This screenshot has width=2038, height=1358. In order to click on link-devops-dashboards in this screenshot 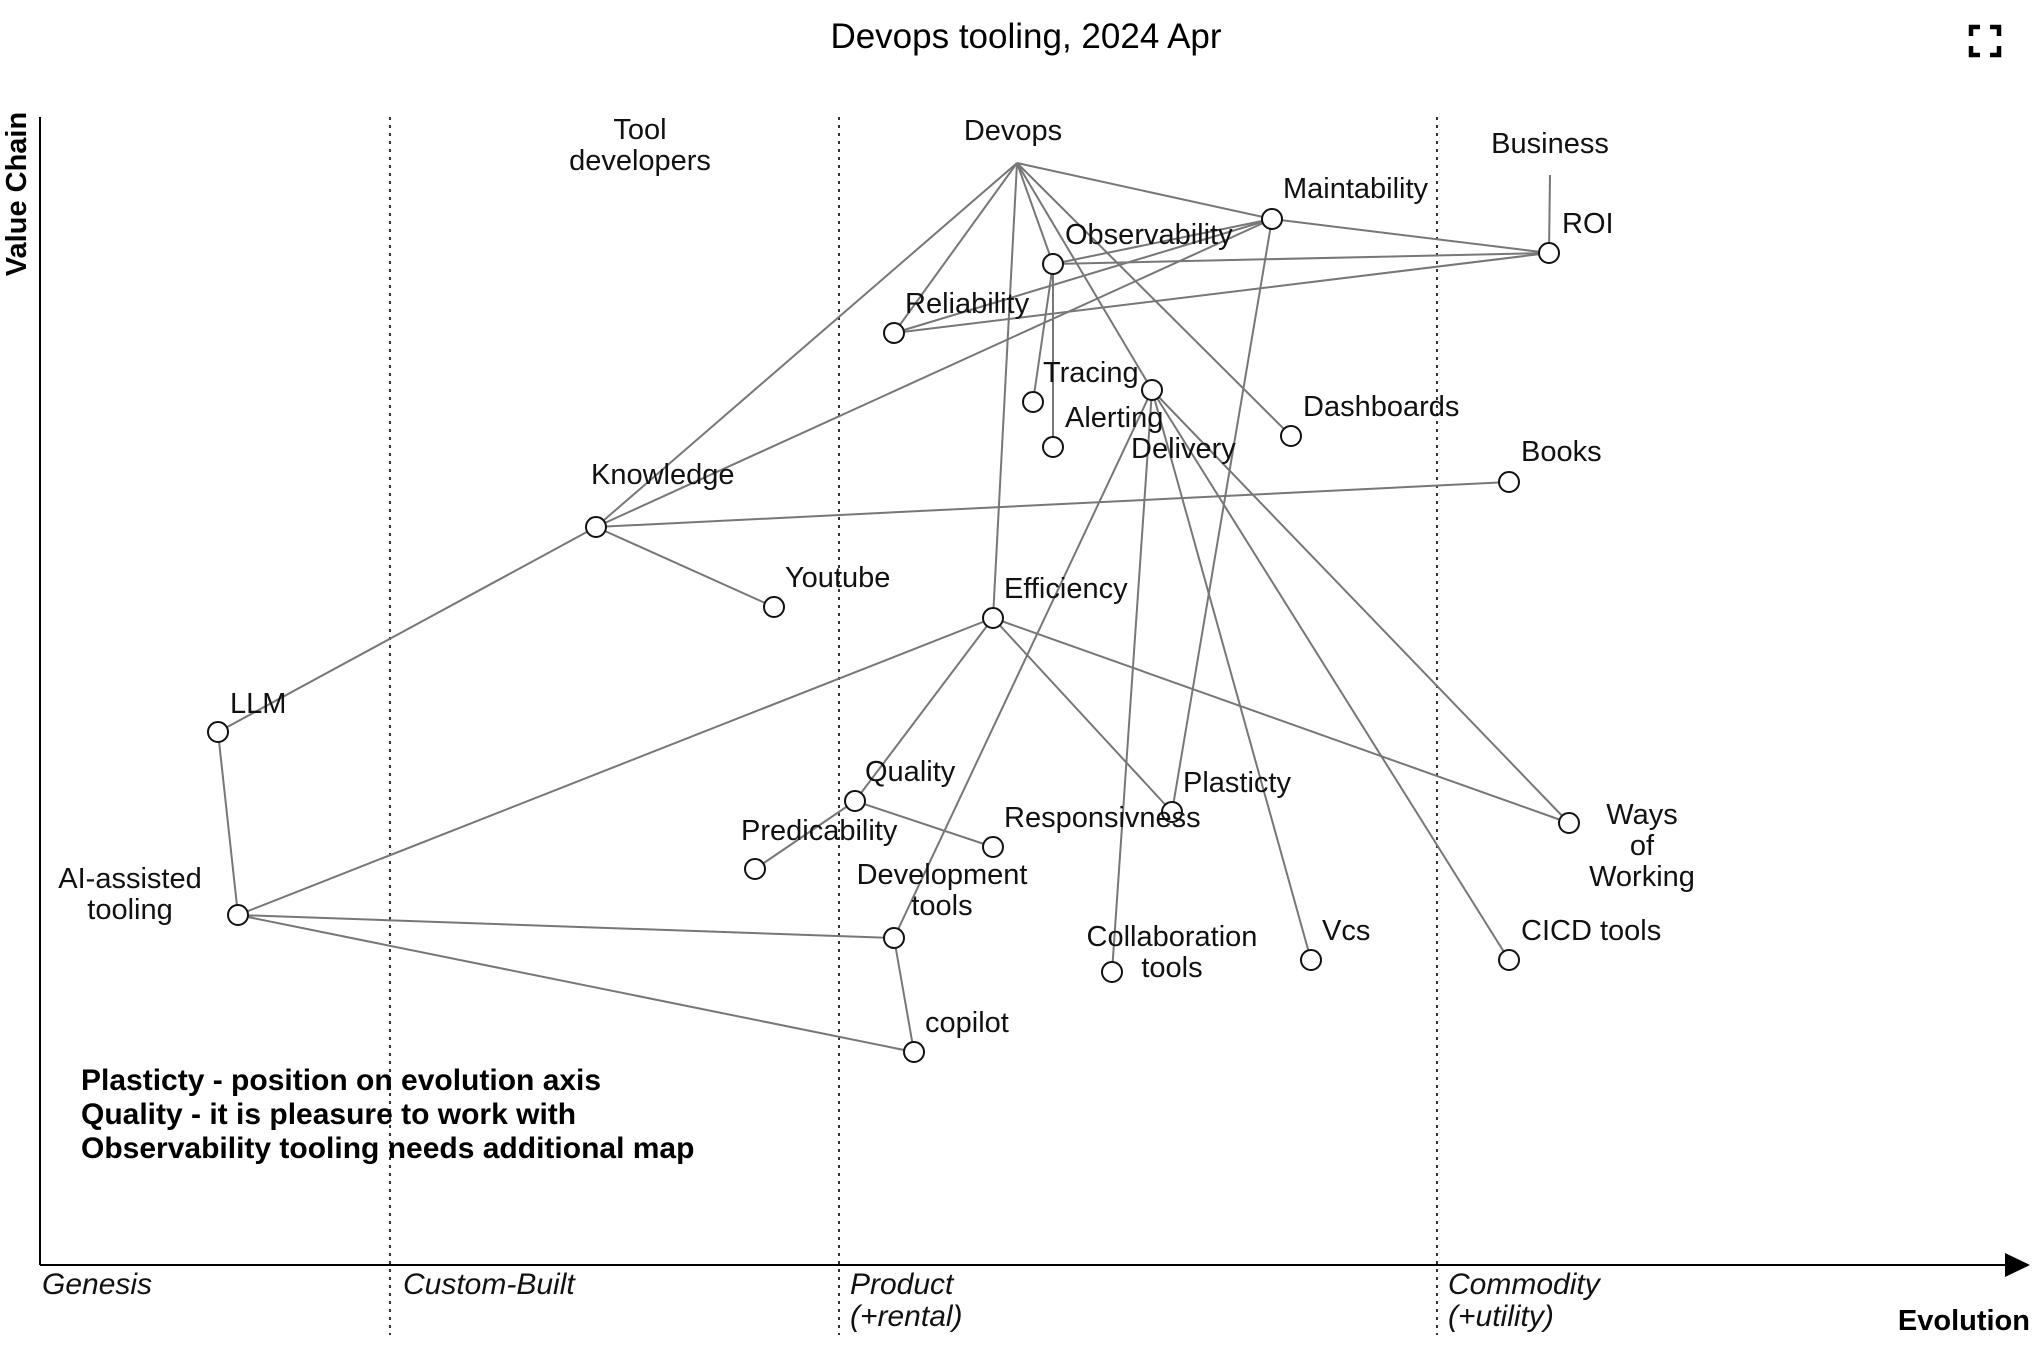, I will do `click(1154, 299)`.